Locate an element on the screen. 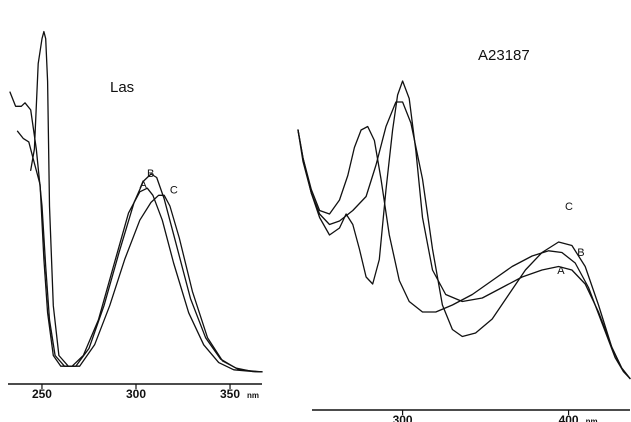  x-tick-label: 350 is located at coordinates (230, 394).